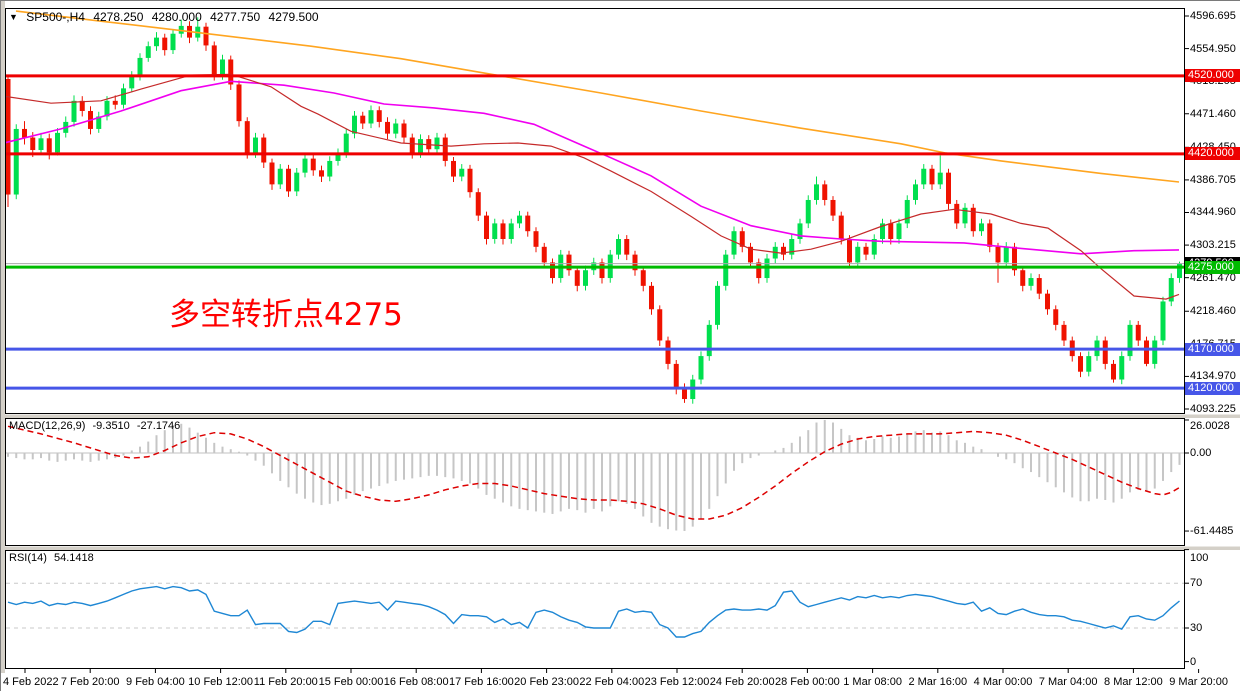 This screenshot has height=691, width=1240. What do you see at coordinates (677, 682) in the screenshot?
I see `time-axis-label: 23 Feb 12:00` at bounding box center [677, 682].